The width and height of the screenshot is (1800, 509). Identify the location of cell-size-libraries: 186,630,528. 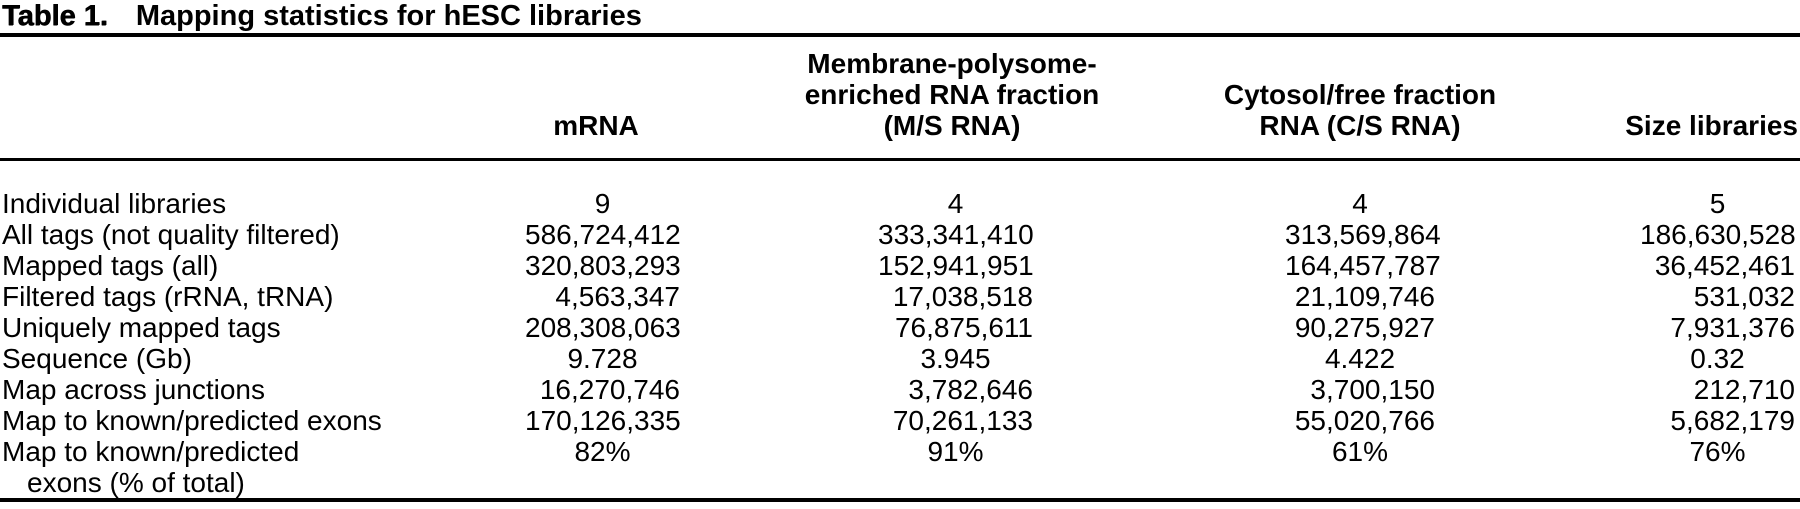
(1650, 234).